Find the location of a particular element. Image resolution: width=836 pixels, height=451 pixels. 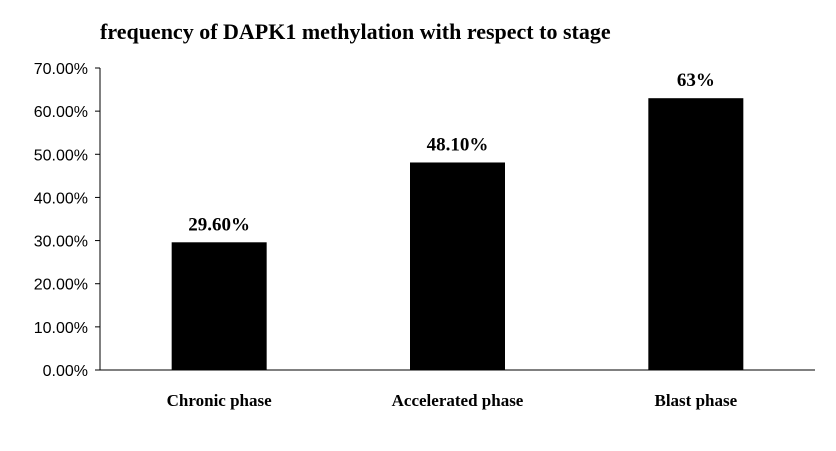

data-label: 48.10% is located at coordinates (458, 144).